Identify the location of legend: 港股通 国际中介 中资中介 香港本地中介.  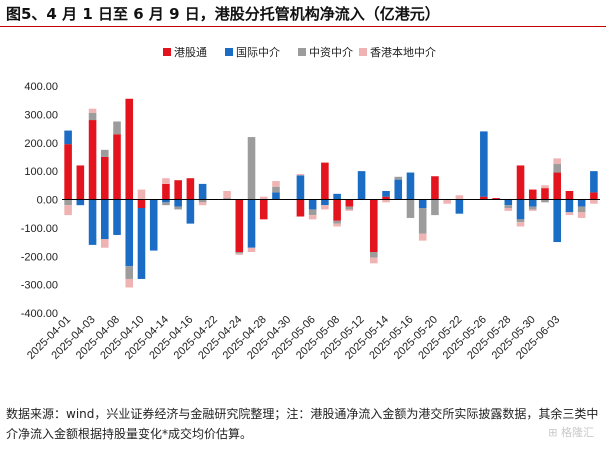
(299, 52).